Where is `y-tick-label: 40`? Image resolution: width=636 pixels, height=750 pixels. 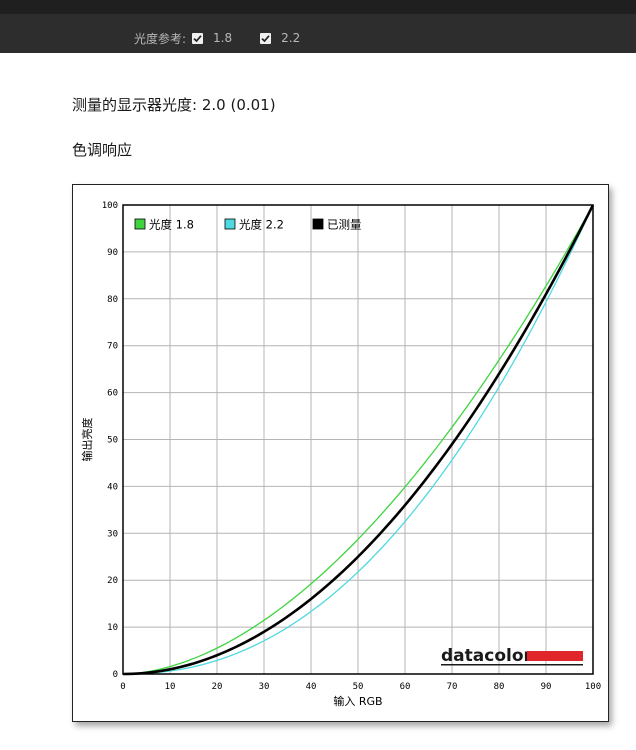 y-tick-label: 40 is located at coordinates (112, 487).